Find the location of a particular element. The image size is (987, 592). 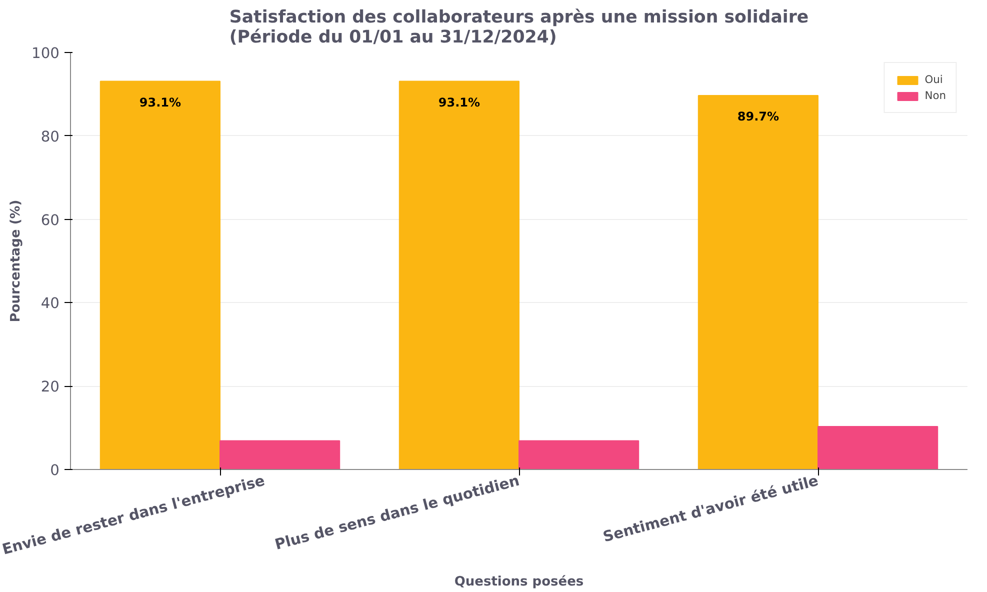

legend-label: Non is located at coordinates (935, 95).